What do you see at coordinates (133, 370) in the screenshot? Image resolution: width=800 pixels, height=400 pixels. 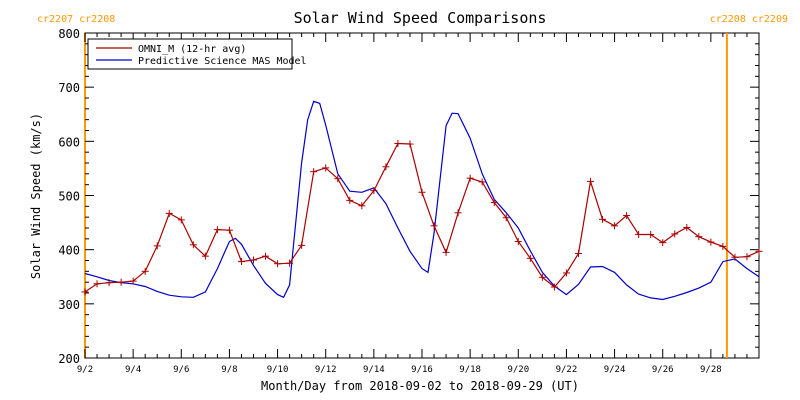 I see `x-tick-label: 9/4` at bounding box center [133, 370].